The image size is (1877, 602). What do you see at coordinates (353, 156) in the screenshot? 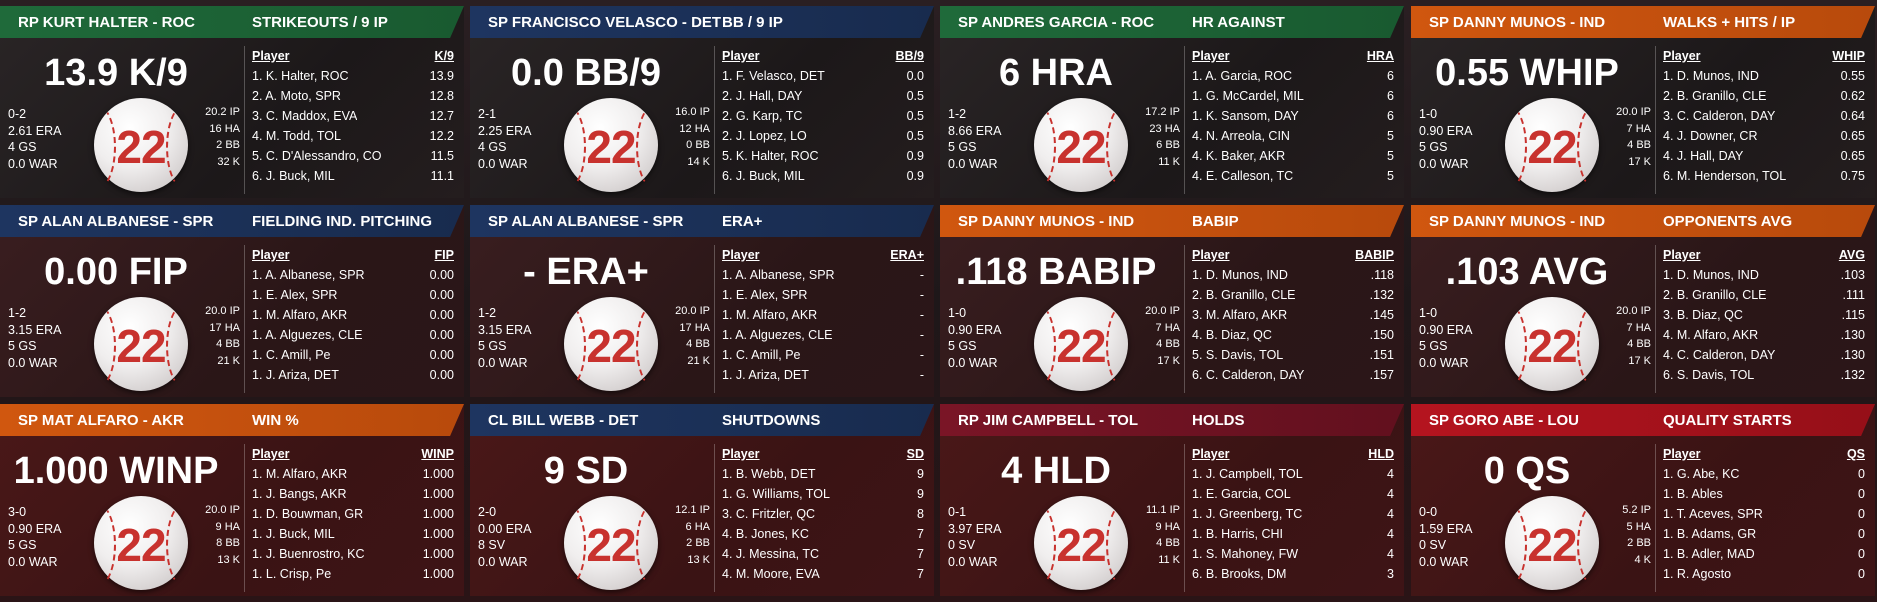
I see `leader-row: 5. C. D'Alessandro, CO 11.5` at bounding box center [353, 156].